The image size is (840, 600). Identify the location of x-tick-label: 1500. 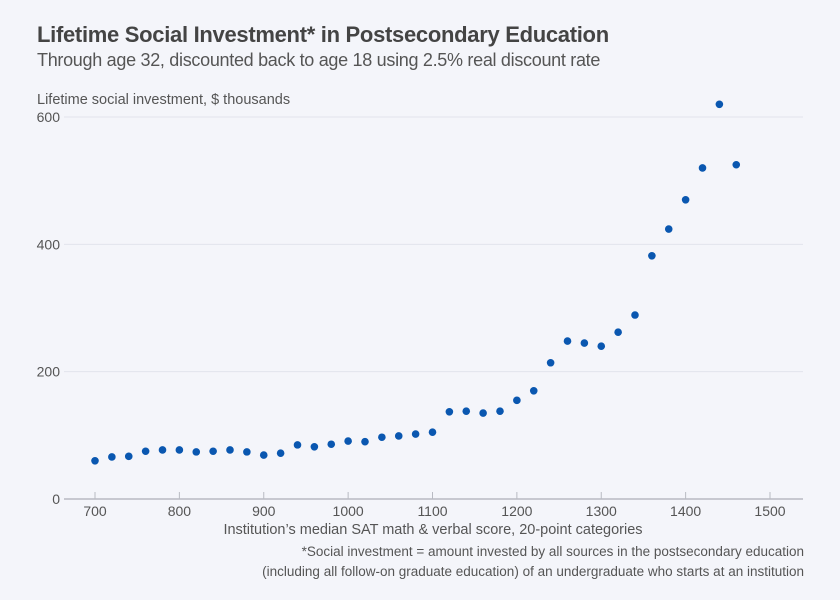
(769, 511).